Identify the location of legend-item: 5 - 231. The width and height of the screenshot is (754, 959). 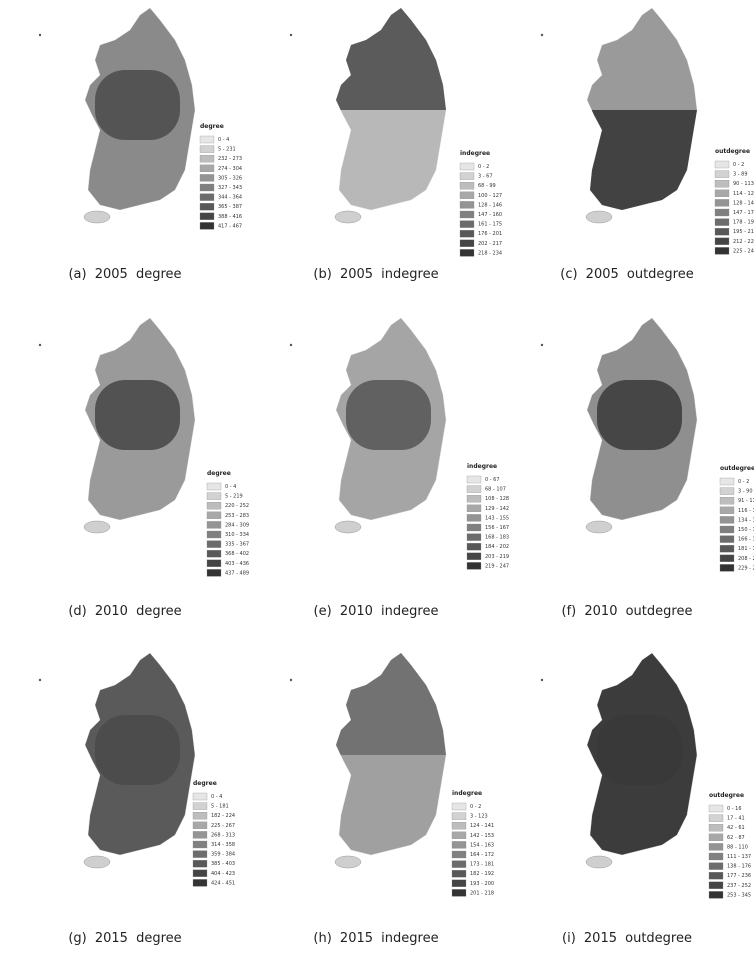
(227, 150).